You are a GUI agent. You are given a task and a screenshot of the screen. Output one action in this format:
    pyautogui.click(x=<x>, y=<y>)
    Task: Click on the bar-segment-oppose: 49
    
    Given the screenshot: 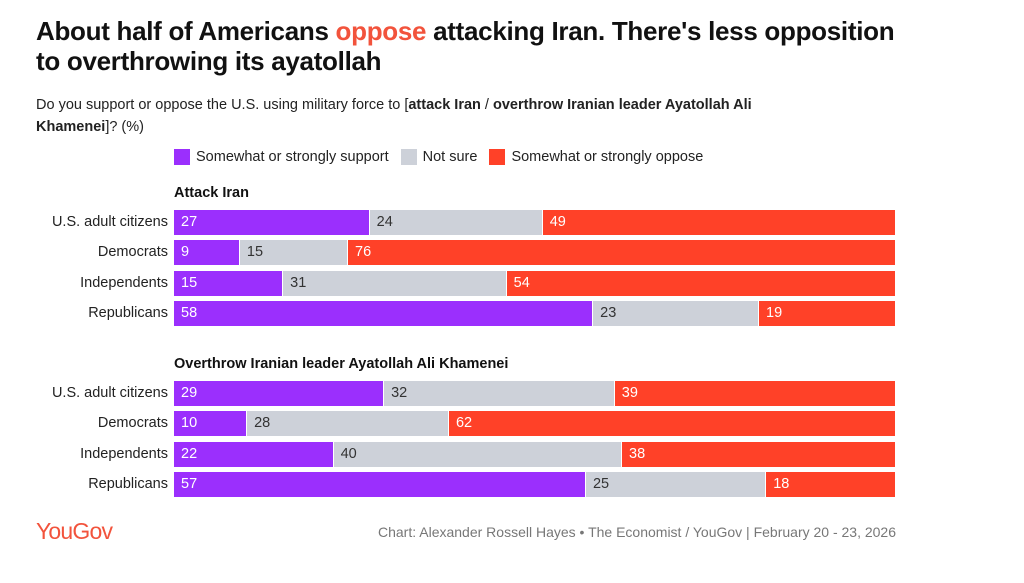 What is the action you would take?
    pyautogui.click(x=718, y=222)
    